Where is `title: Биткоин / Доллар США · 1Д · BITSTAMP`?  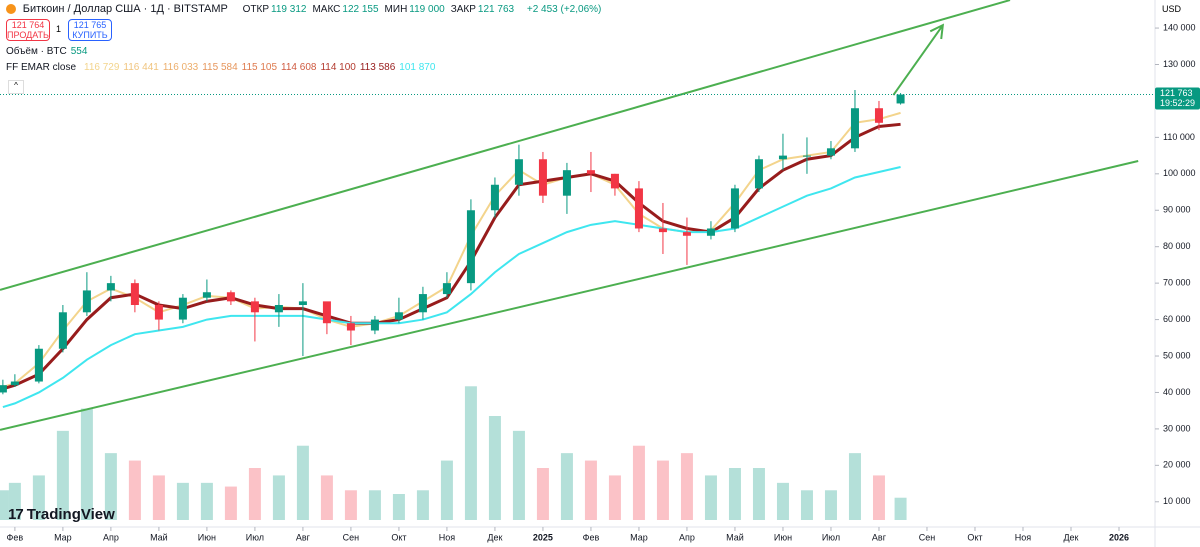 title: Биткоин / Доллар США · 1Д · BITSTAMP is located at coordinates (125, 9).